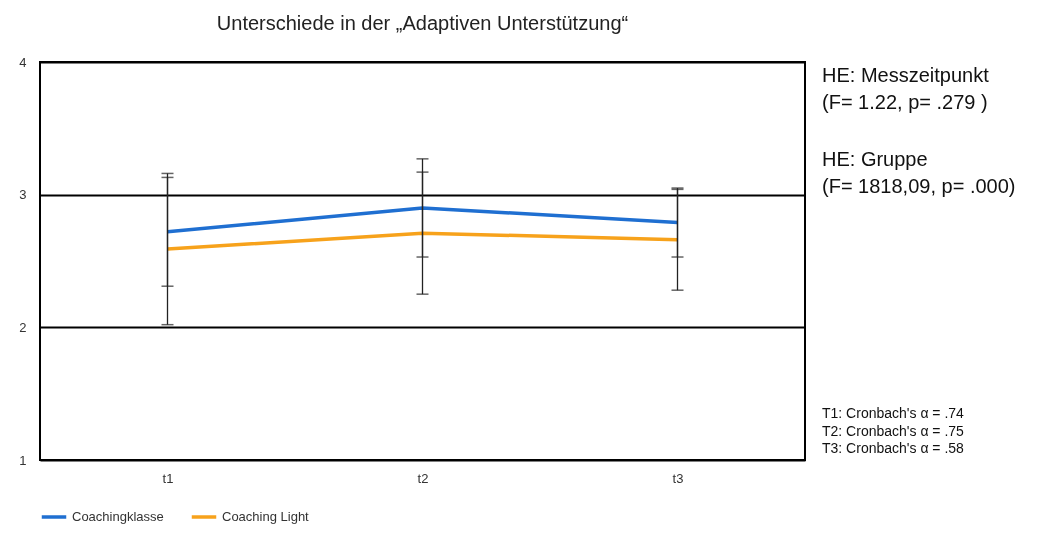  What do you see at coordinates (893, 431) in the screenshot?
I see `text: T1: Cronbach's α = .74 T2: Cronbach's α = .75 T3: Cronbach's α = .58` at bounding box center [893, 431].